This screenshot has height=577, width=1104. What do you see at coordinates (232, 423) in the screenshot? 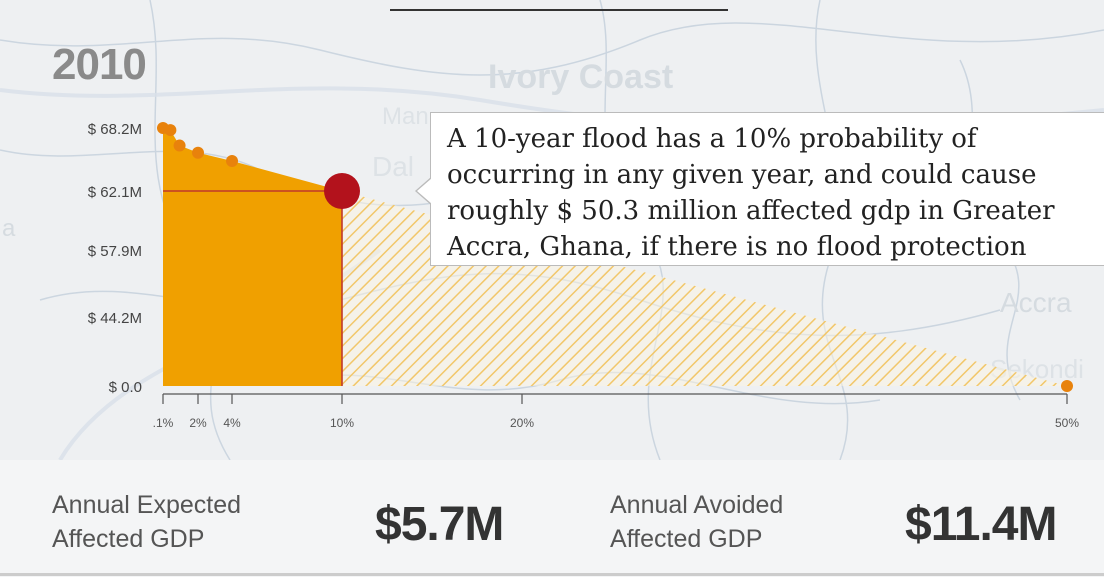
I see `x-tick-label: 4%` at bounding box center [232, 423].